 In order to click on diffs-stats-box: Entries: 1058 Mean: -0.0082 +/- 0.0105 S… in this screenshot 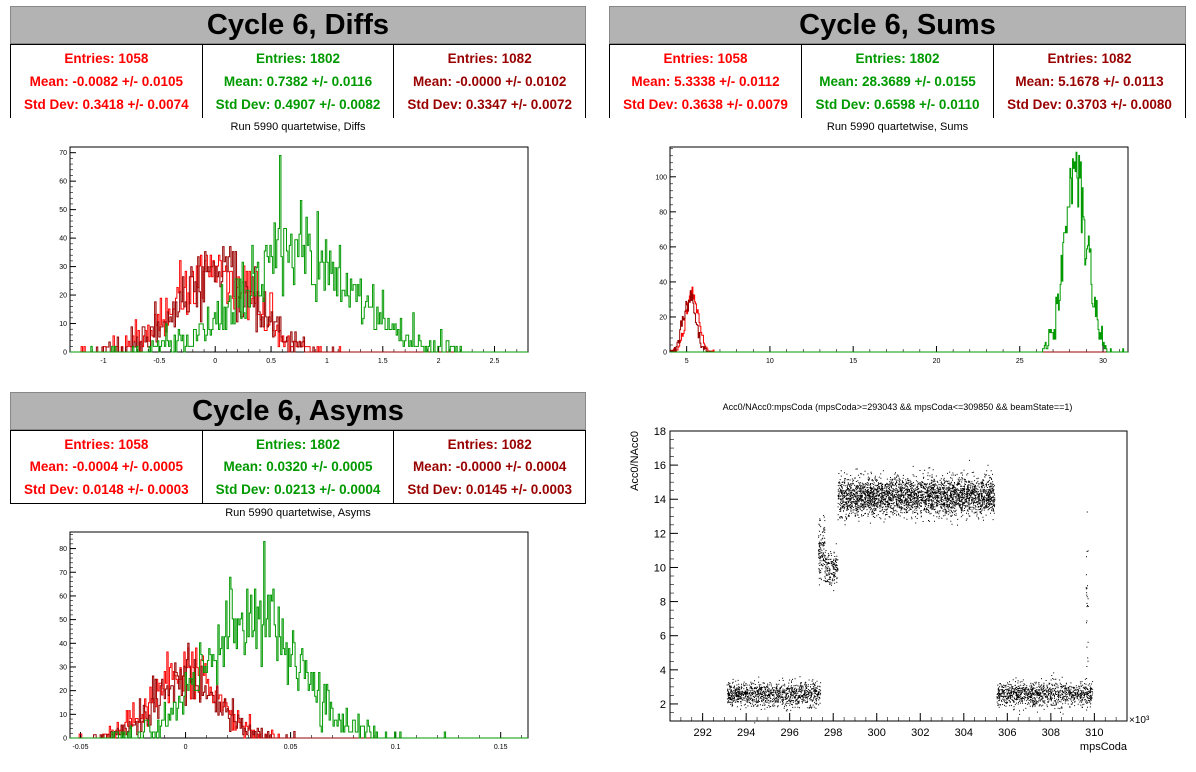, I will do `click(298, 81)`.